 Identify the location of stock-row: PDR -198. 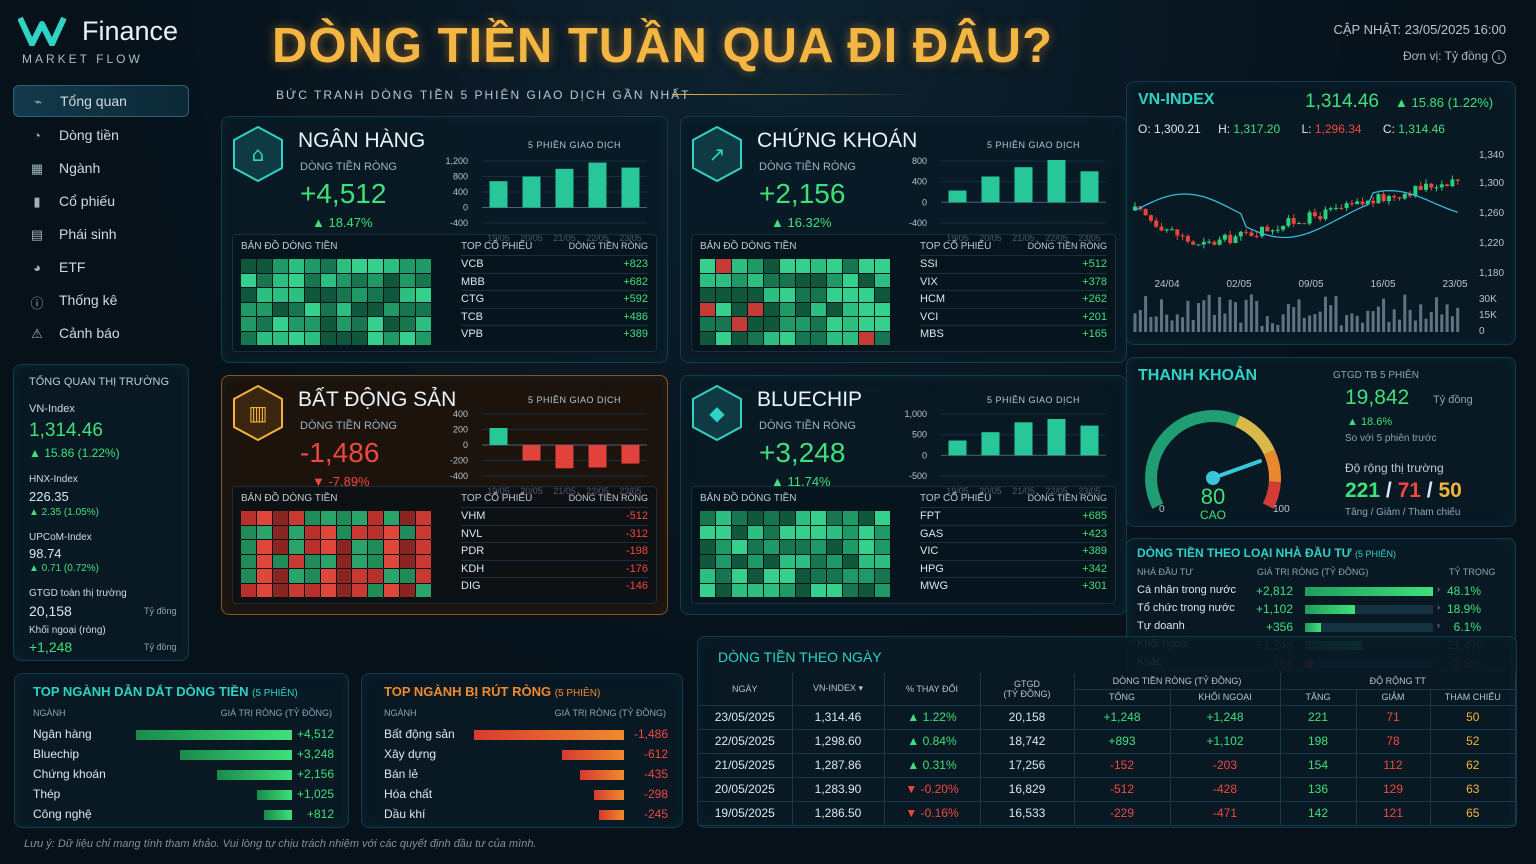
(554, 550).